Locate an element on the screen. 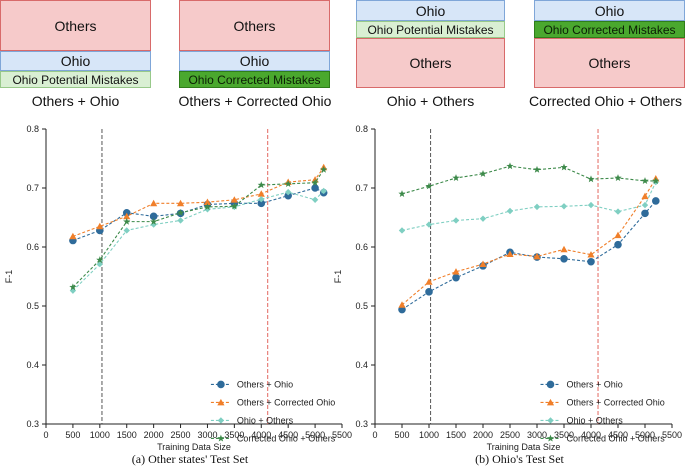 The image size is (685, 473). panel-caption: Ohio + Others is located at coordinates (430, 101).